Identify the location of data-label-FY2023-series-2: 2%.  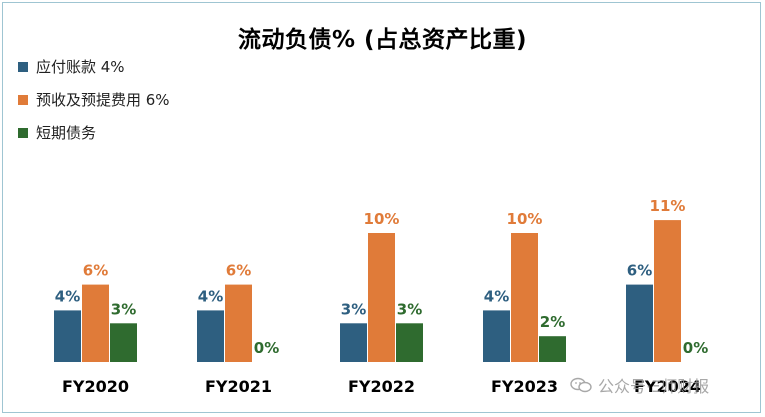
(552, 322).